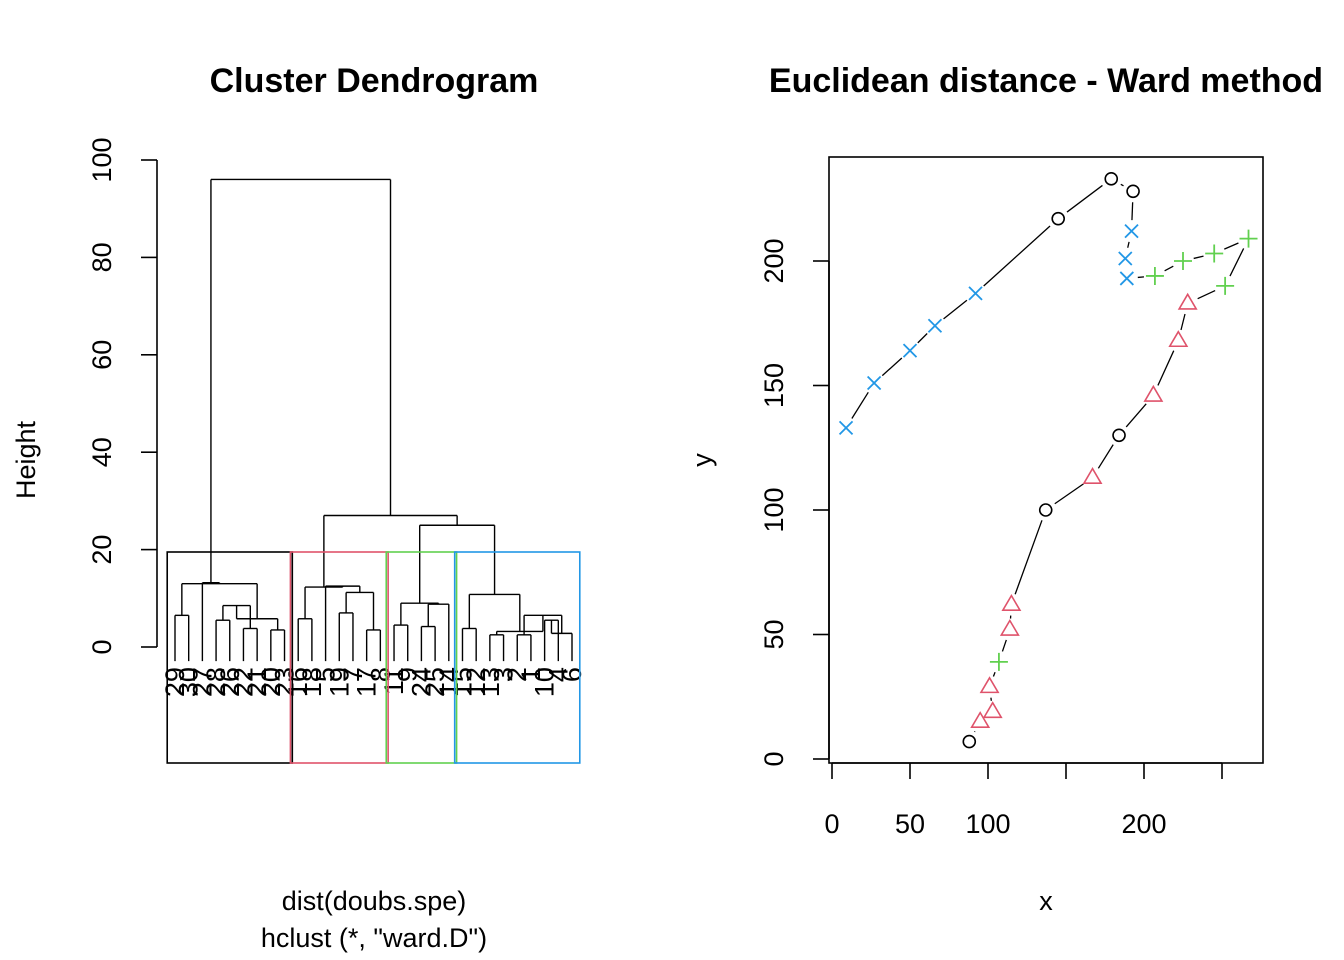 The height and width of the screenshot is (960, 1344). I want to click on dendrogram-leaf-label: 11, so click(394, 681).